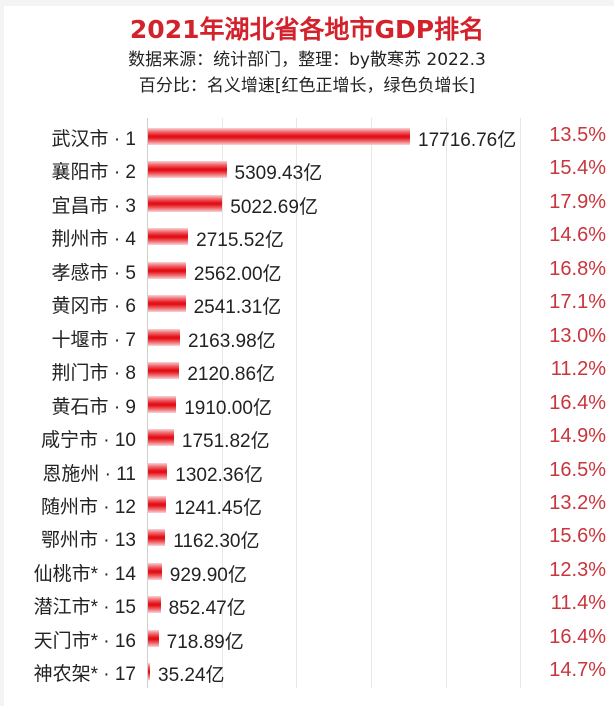  Describe the element at coordinates (577, 201) in the screenshot. I see `growth-rate-label: 17.9%` at that location.